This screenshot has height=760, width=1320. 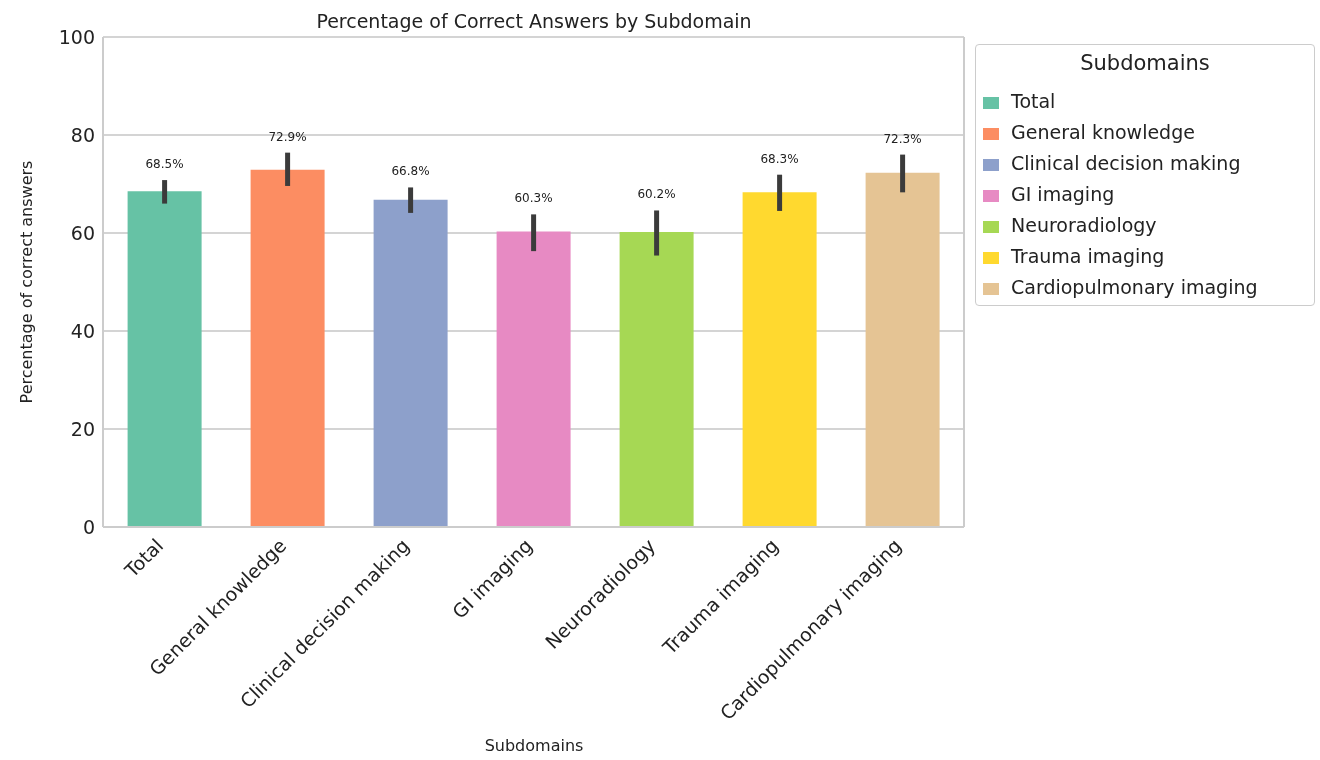 I want to click on data-label: 68.5%, so click(x=164, y=164).